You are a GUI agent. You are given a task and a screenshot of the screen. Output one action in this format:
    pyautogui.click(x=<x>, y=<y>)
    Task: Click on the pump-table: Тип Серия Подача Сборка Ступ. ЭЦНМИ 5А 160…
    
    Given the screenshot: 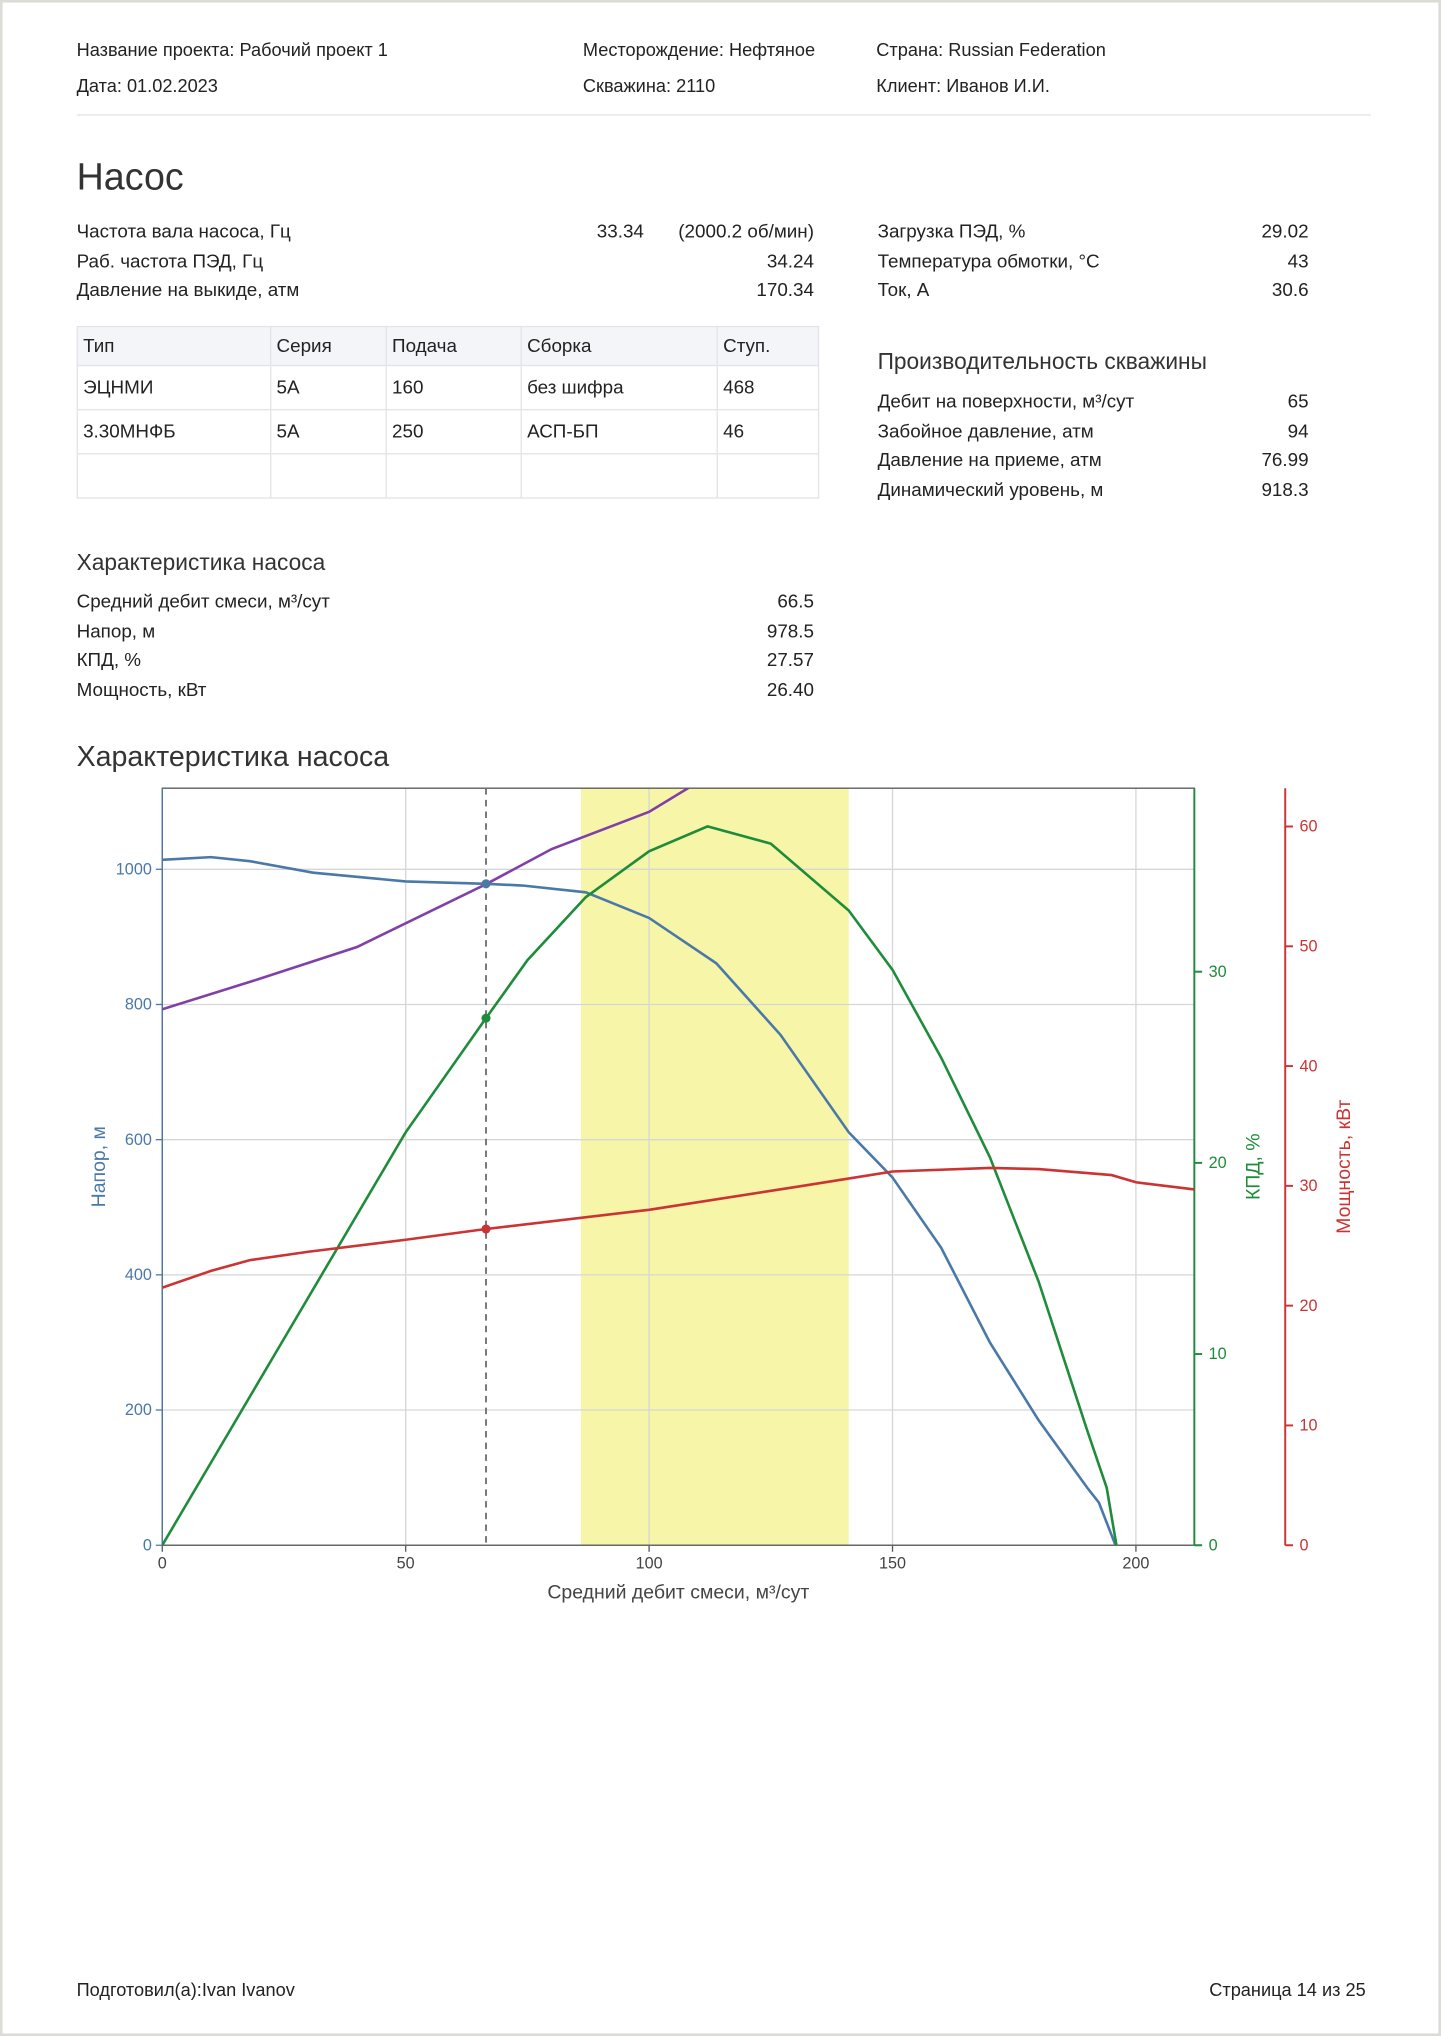 What is the action you would take?
    pyautogui.click(x=448, y=412)
    